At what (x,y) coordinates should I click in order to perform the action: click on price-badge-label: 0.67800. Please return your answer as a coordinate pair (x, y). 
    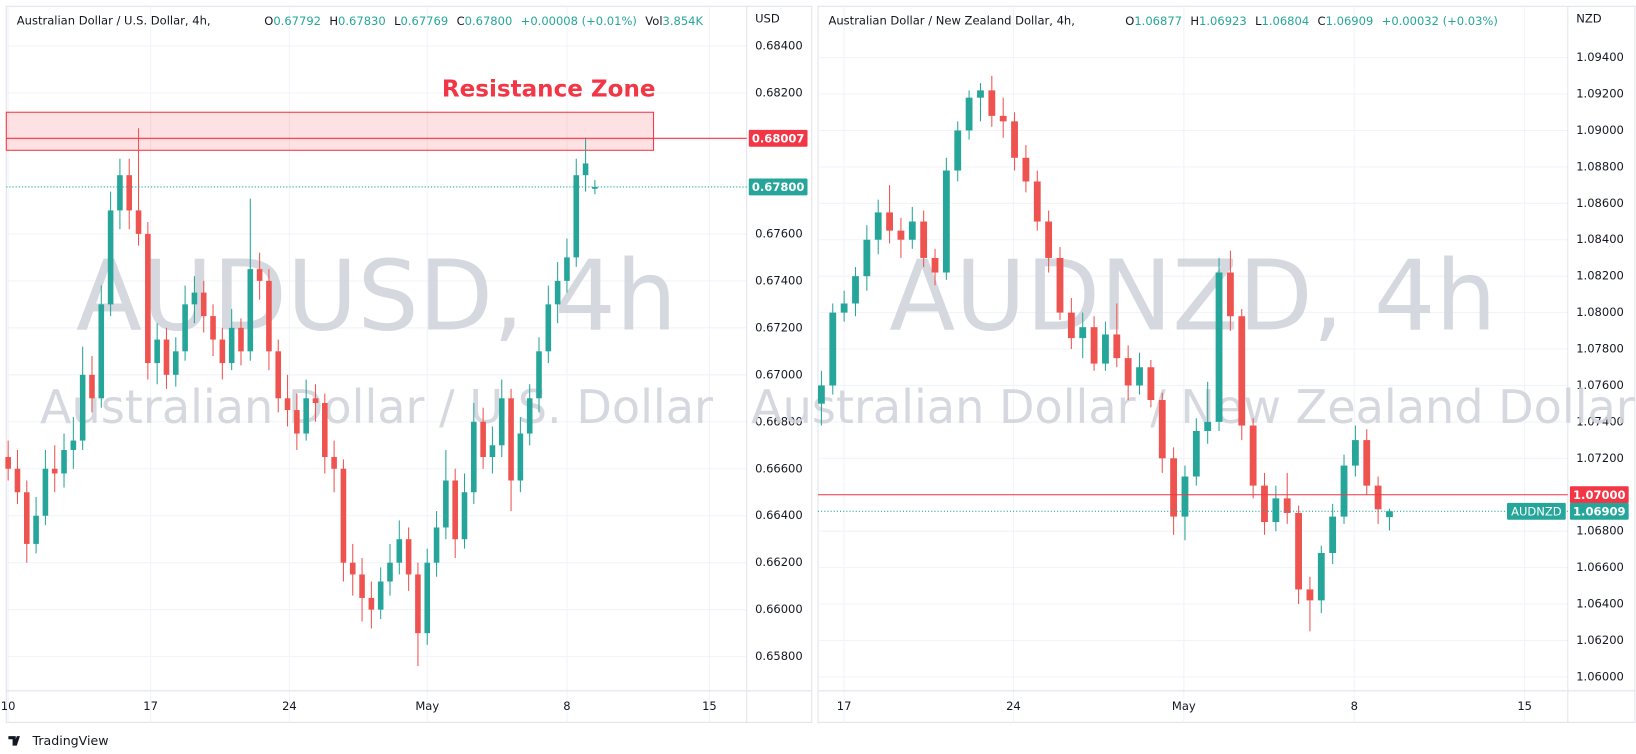
    Looking at the image, I should click on (778, 187).